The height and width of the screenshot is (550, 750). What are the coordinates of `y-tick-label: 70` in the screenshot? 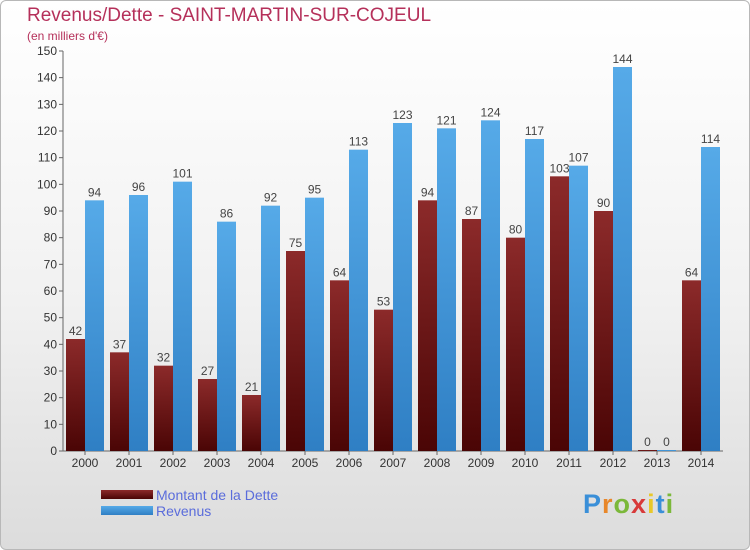 It's located at (51, 264).